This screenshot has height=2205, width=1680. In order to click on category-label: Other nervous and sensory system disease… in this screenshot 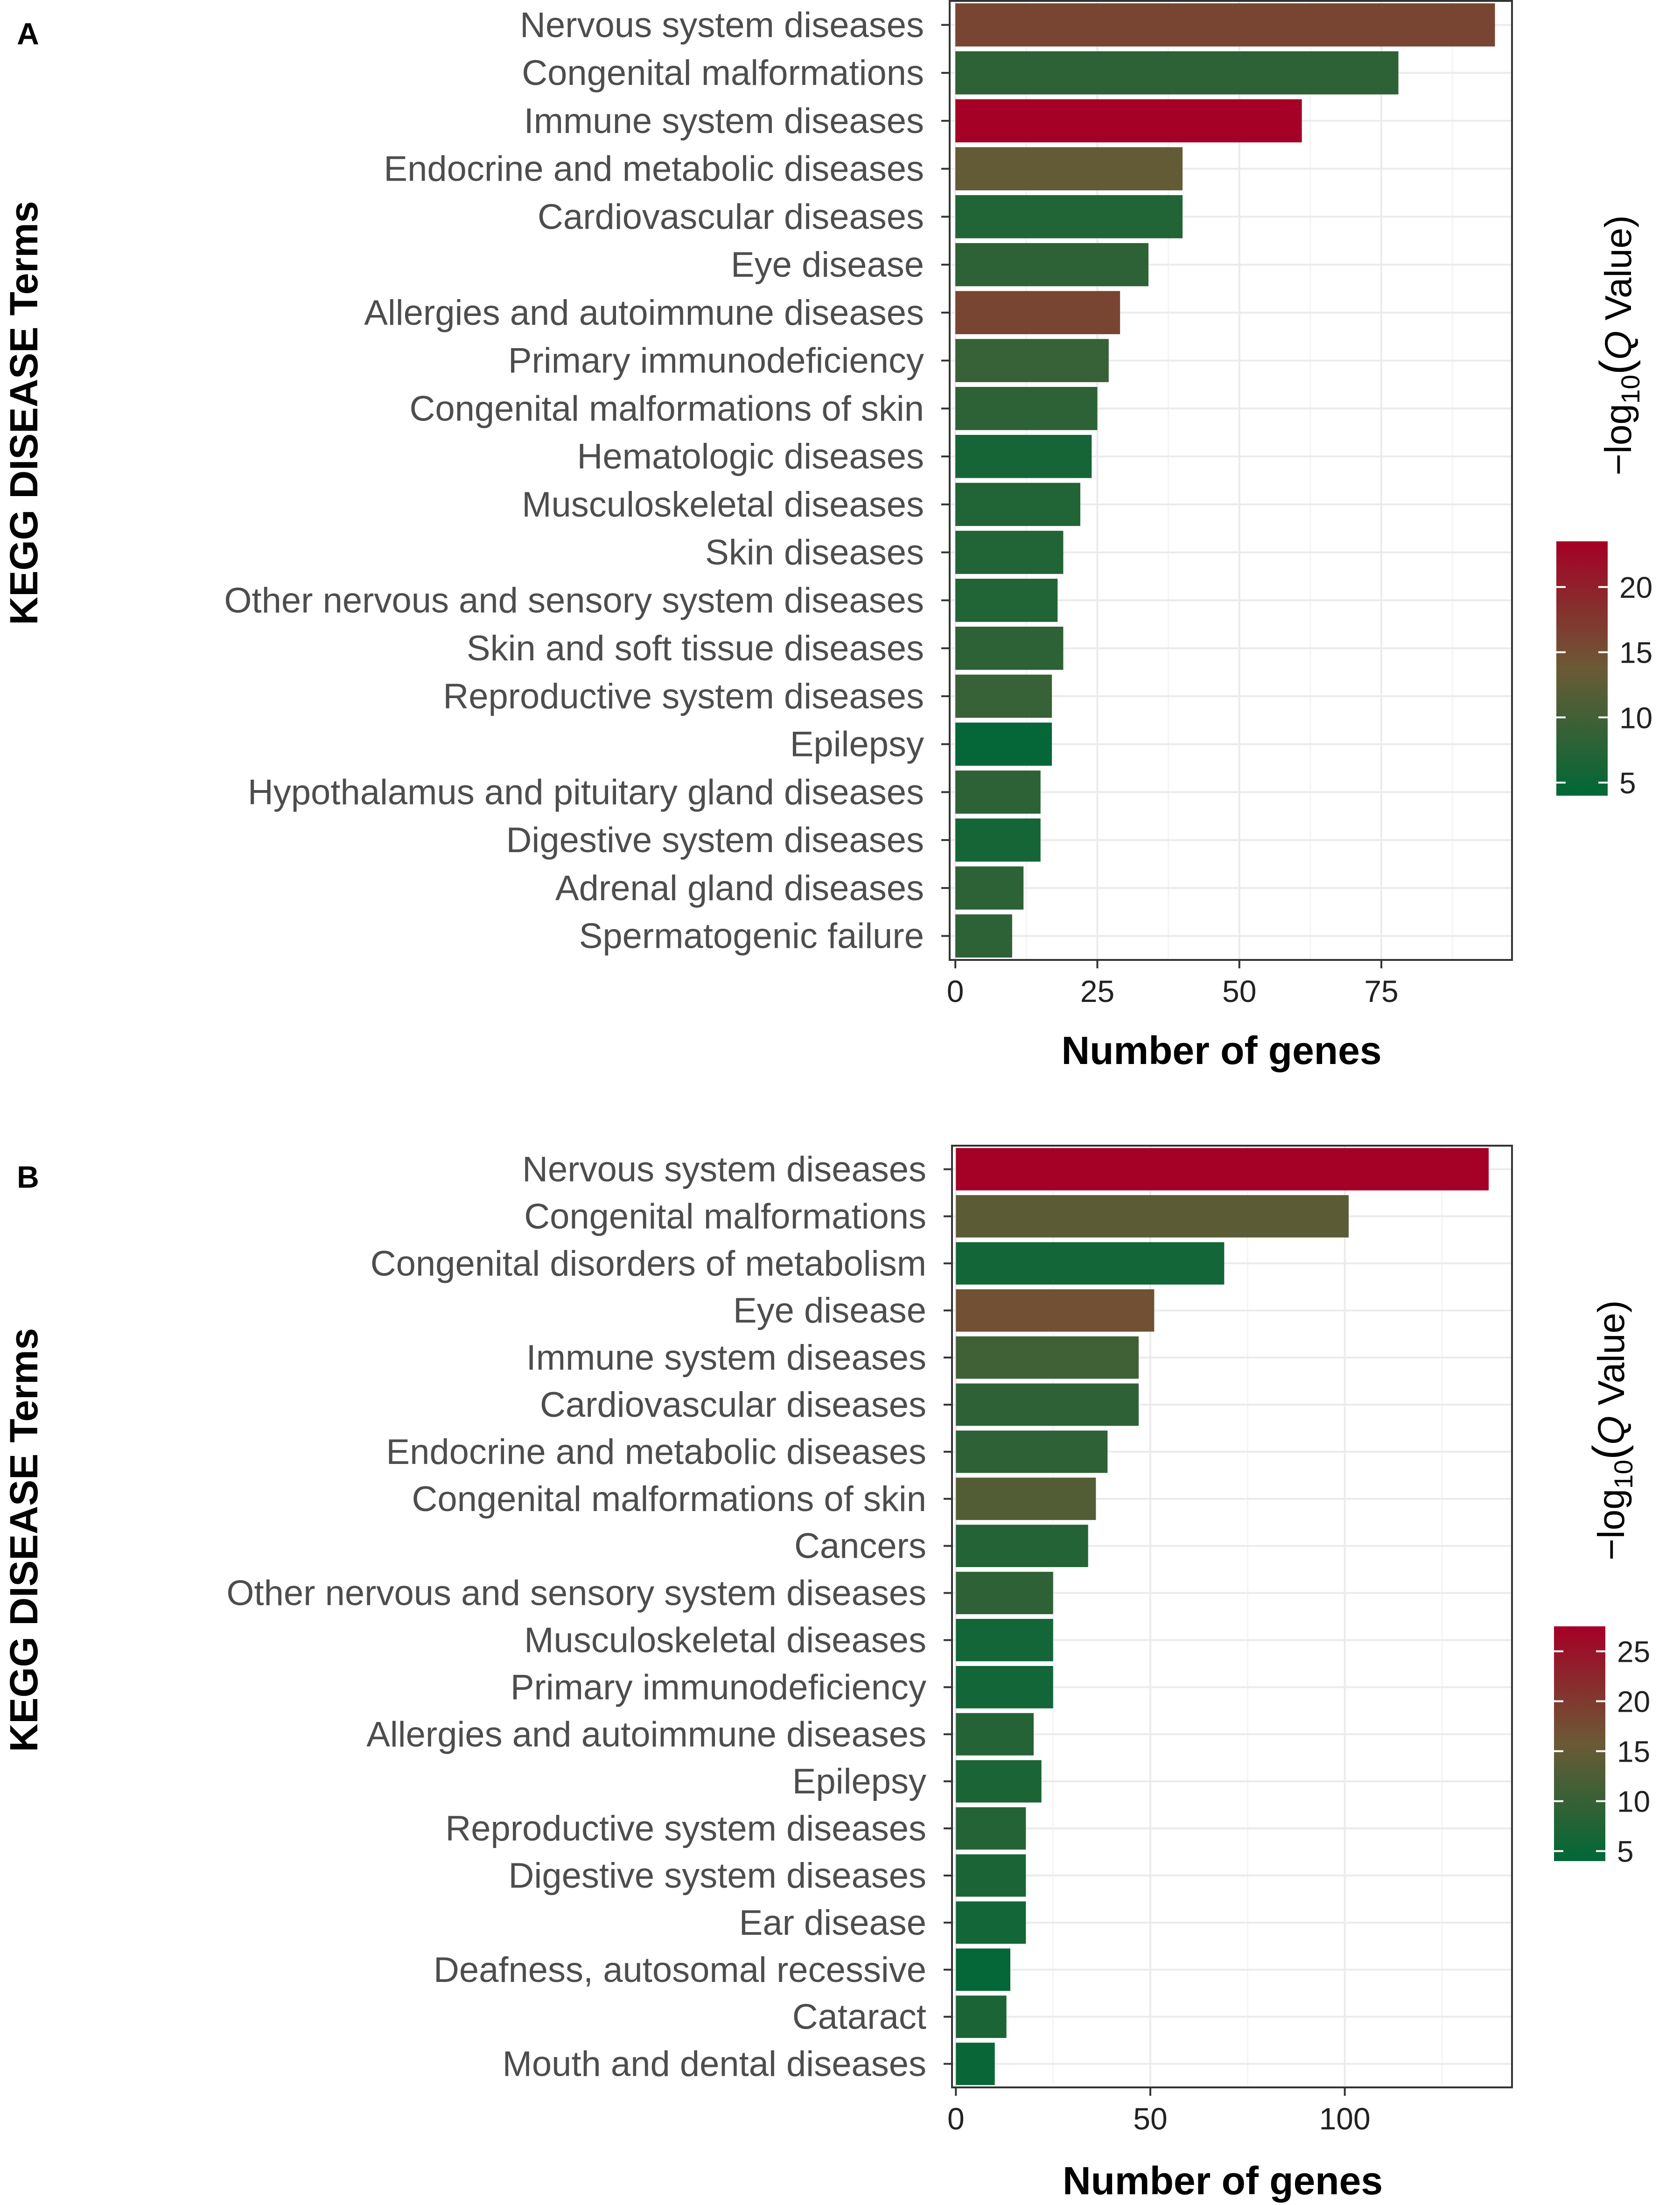, I will do `click(574, 600)`.